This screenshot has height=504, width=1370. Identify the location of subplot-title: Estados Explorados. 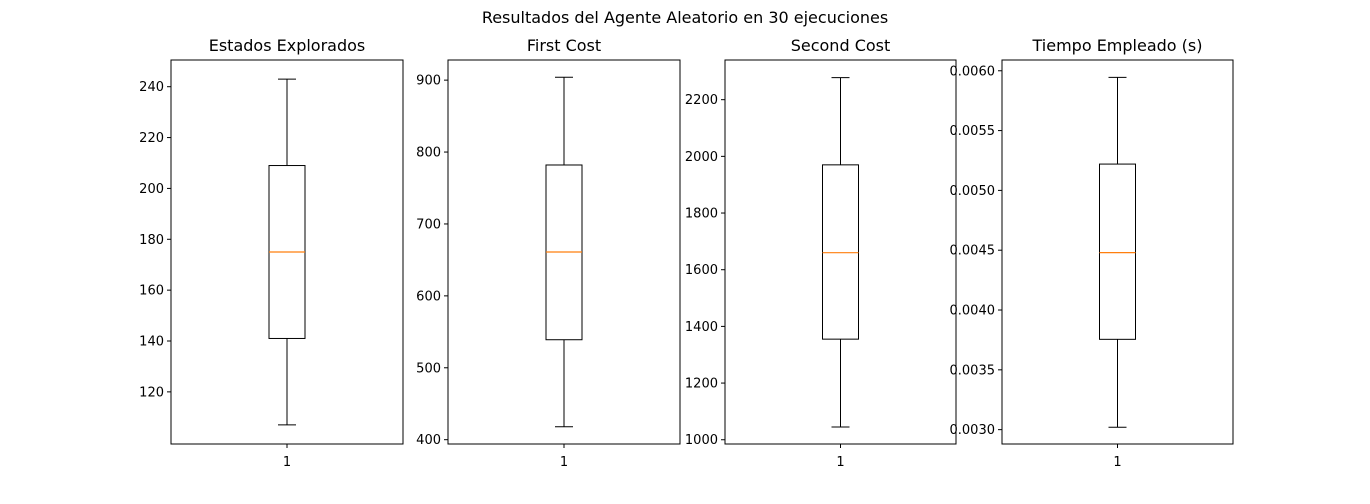
(287, 45).